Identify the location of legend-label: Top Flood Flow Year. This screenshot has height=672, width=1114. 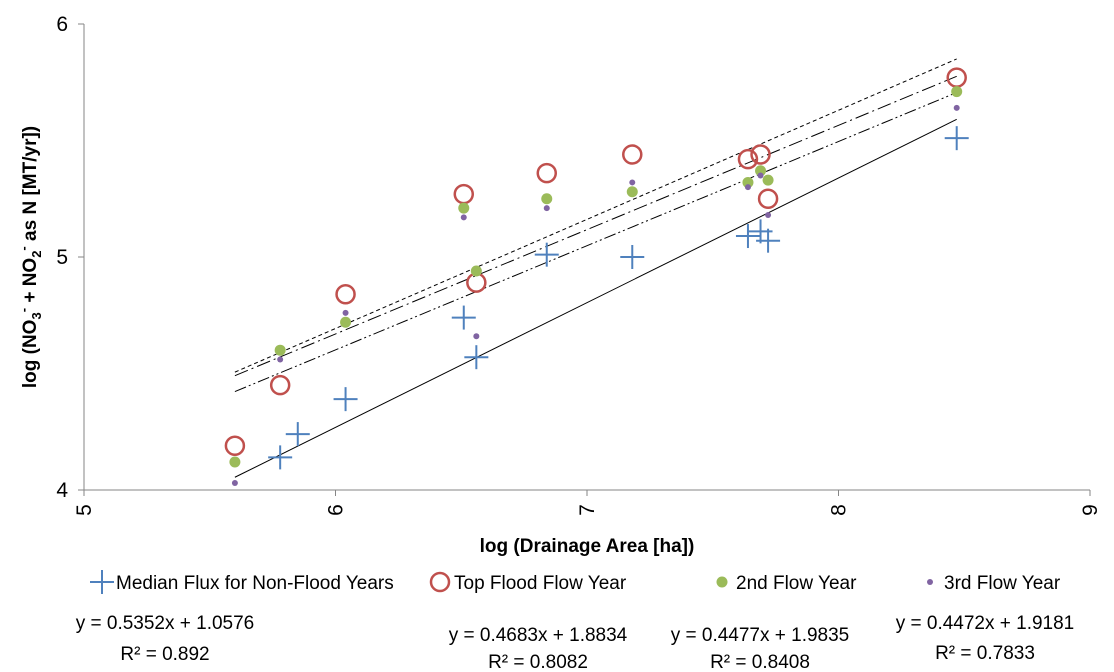
(540, 583).